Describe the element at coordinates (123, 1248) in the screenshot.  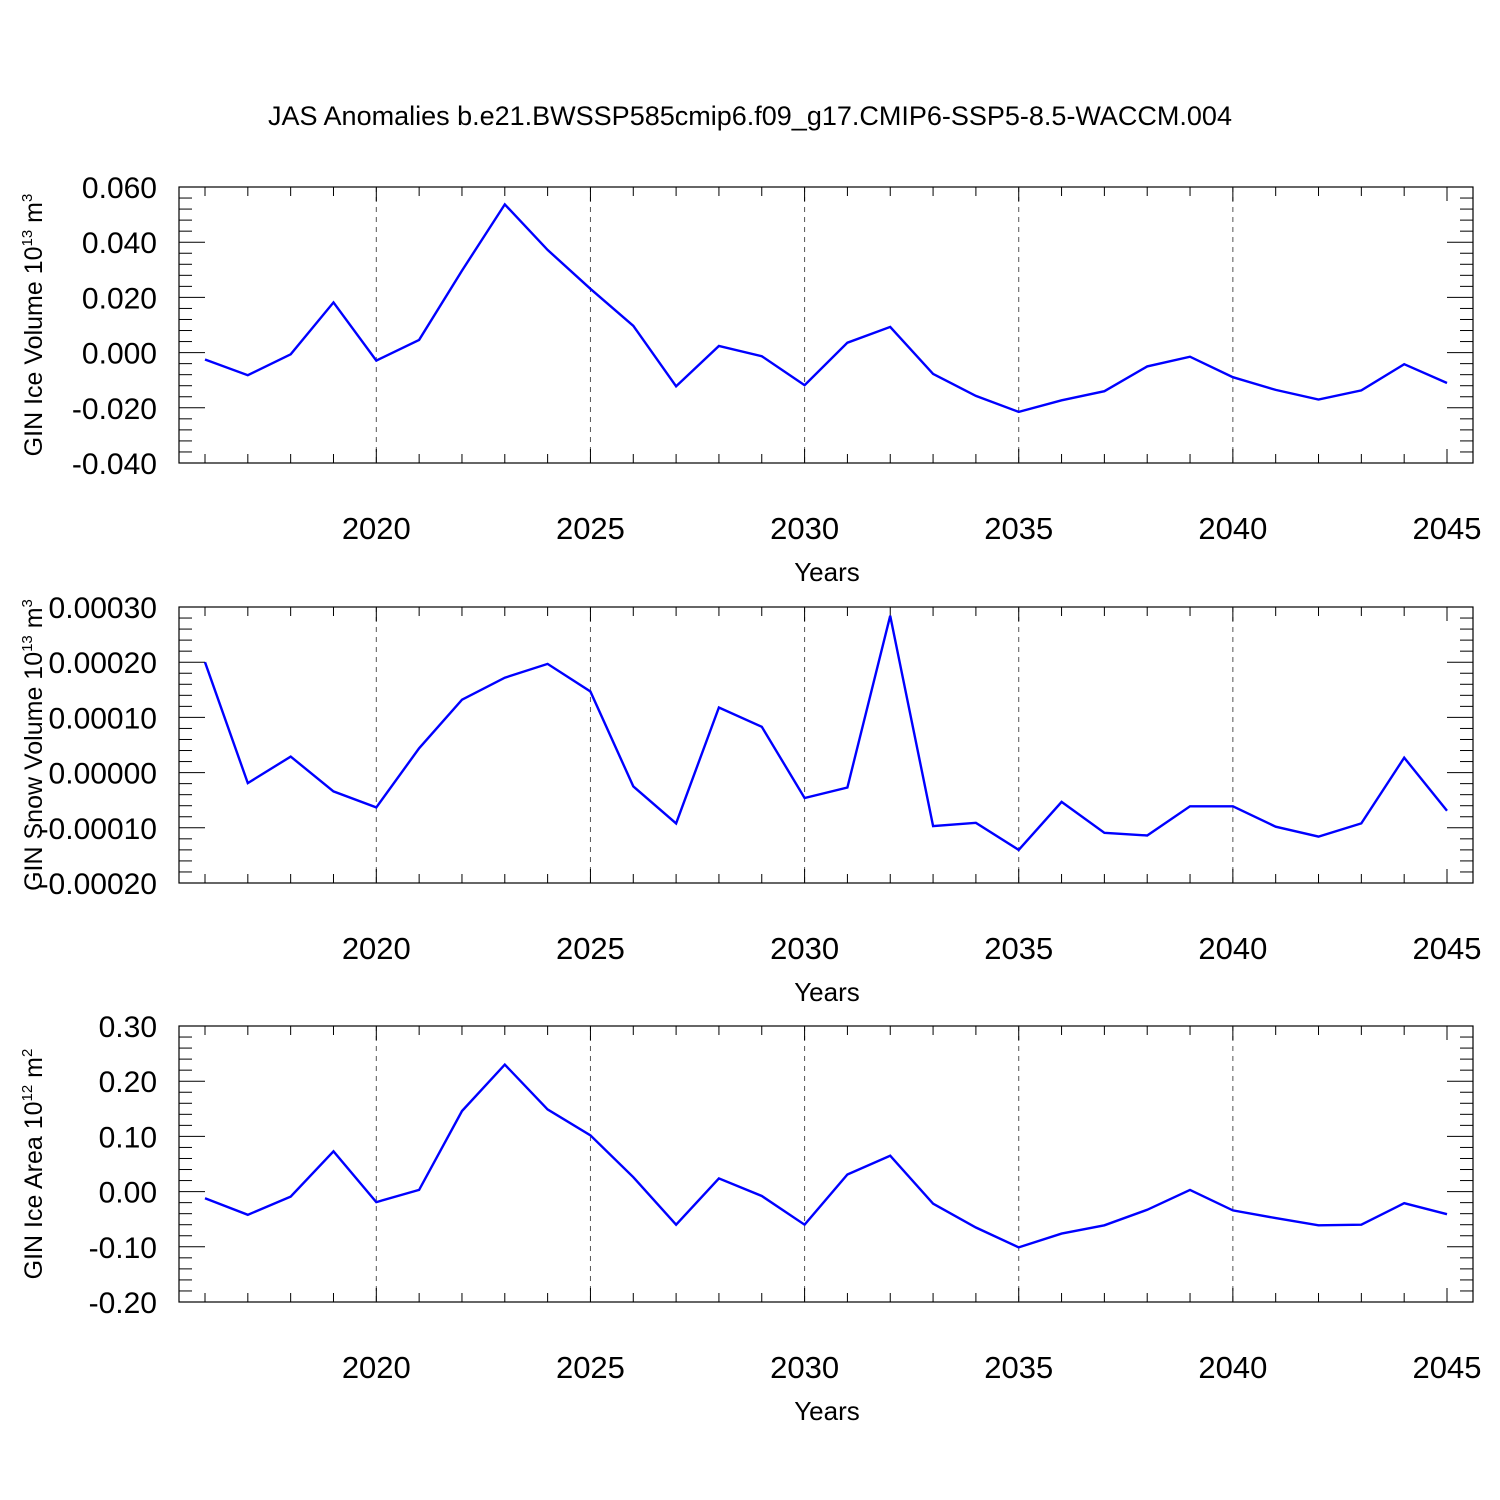
I see `ice-area-ytick-label: -0.10` at that location.